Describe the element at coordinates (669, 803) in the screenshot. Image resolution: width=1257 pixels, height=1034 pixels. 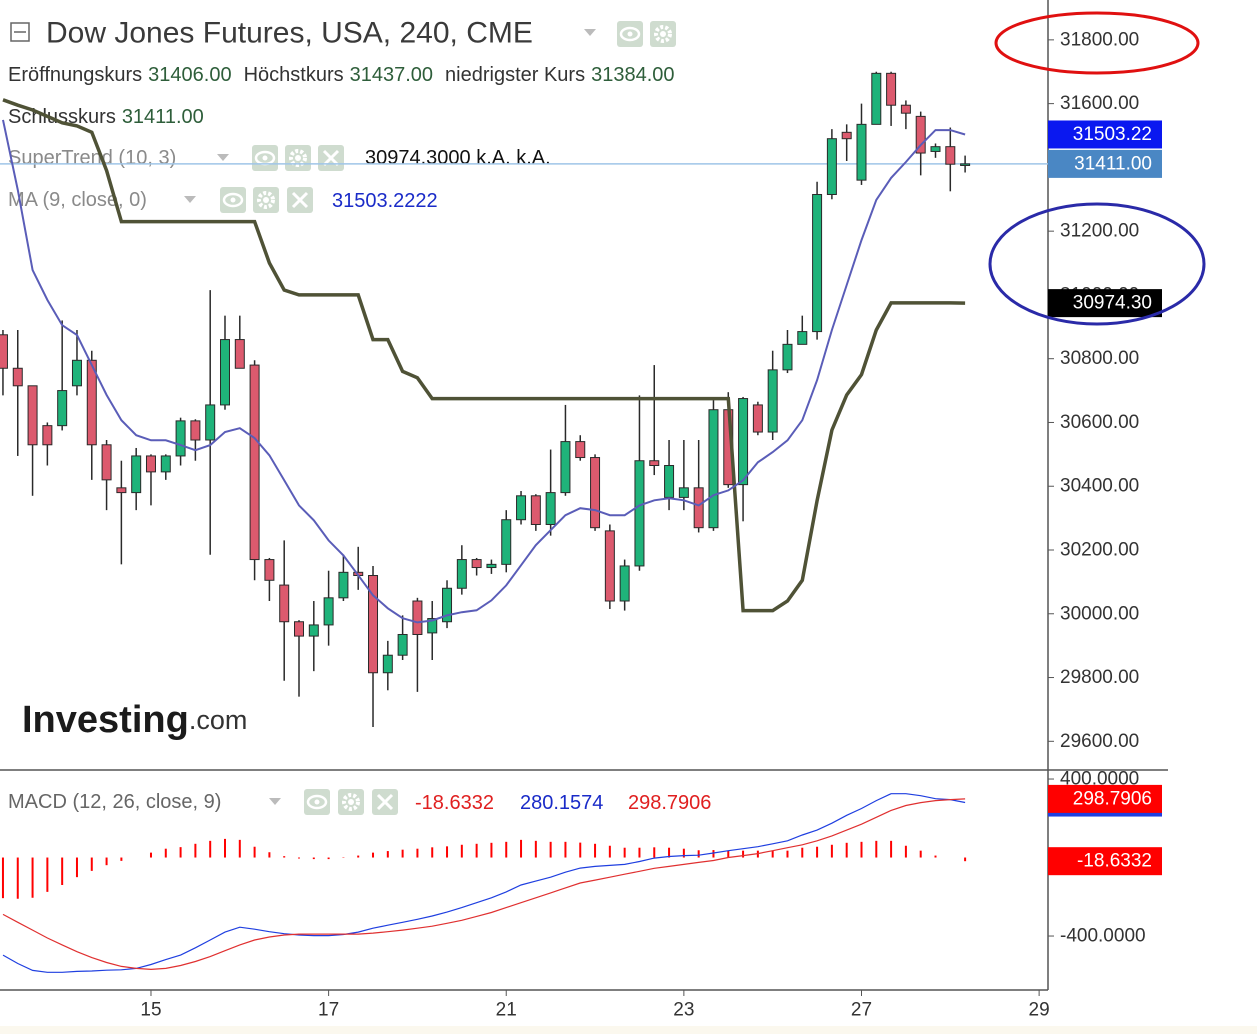
I see `signal-value: 298.7906` at that location.